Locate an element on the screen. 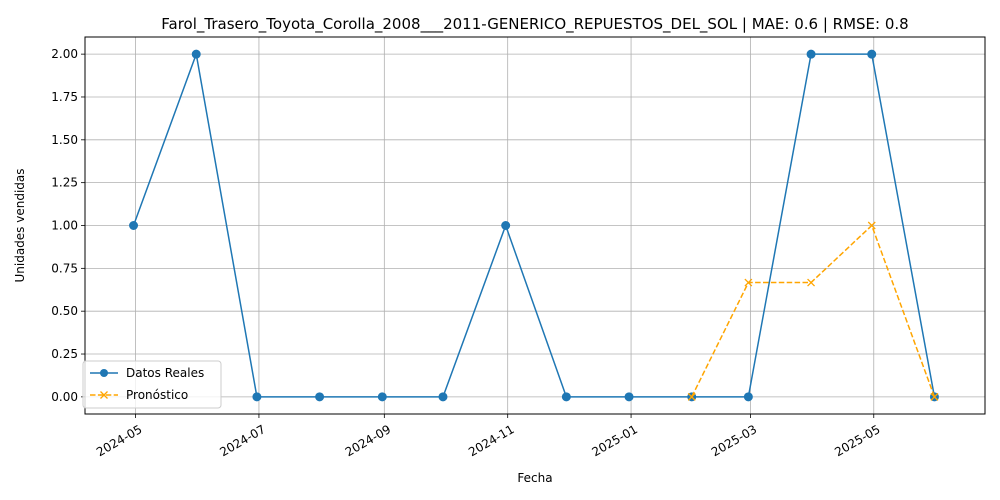 The width and height of the screenshot is (1000, 500). x-tick-label: 2025-03 is located at coordinates (734, 440).